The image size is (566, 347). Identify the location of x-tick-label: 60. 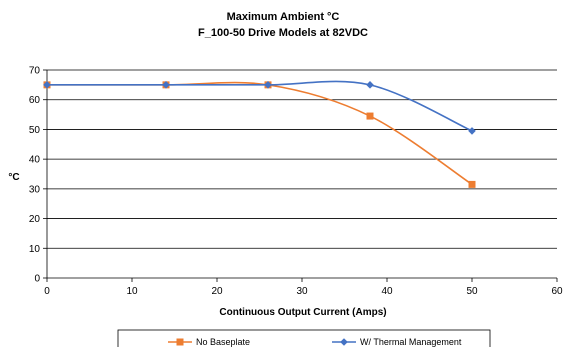
(557, 291).